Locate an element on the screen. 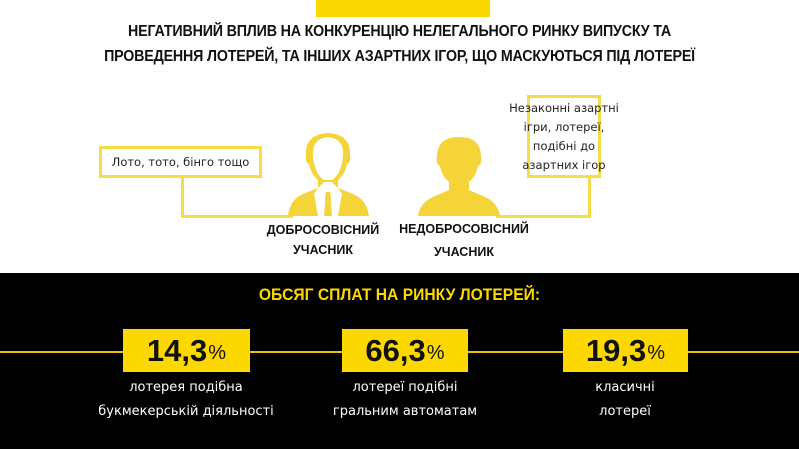  stat-desc-slot-machines: лотереї подібні гральним автоматам is located at coordinates (405, 400).